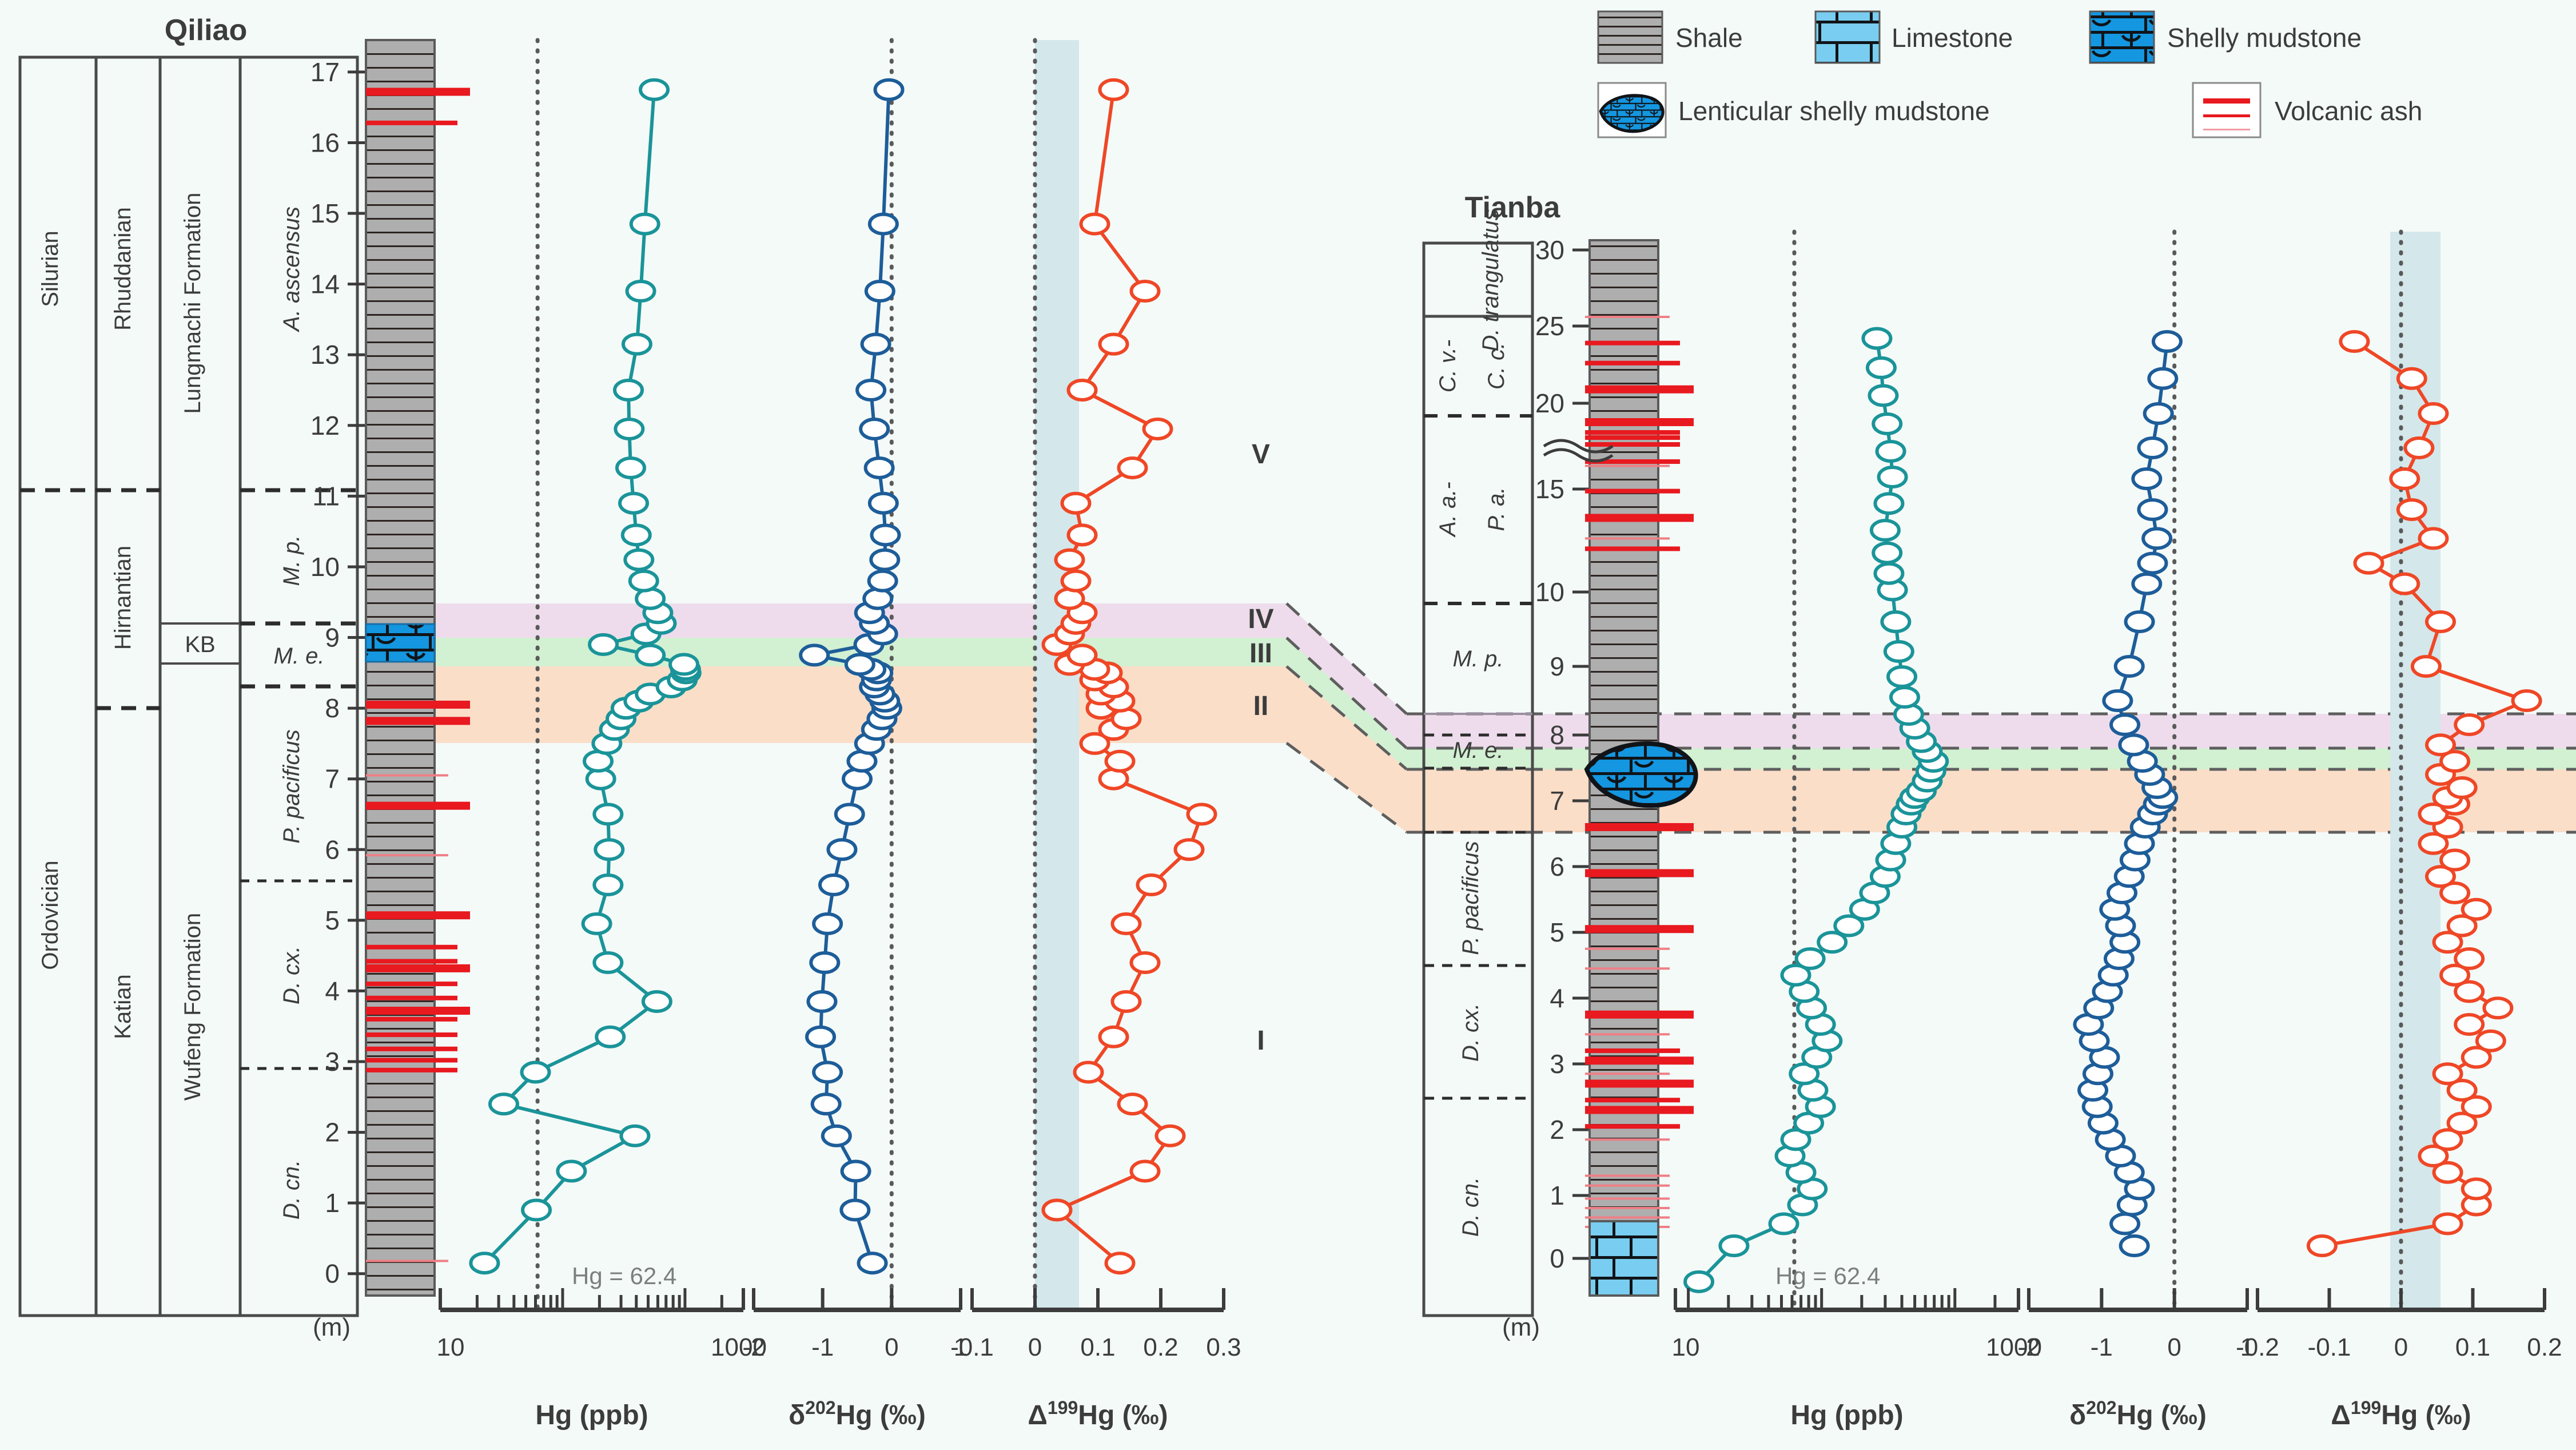 The image size is (2576, 1450). What do you see at coordinates (123, 269) in the screenshot?
I see `qiliao-stage-rhuddanian: Rhuddanian` at bounding box center [123, 269].